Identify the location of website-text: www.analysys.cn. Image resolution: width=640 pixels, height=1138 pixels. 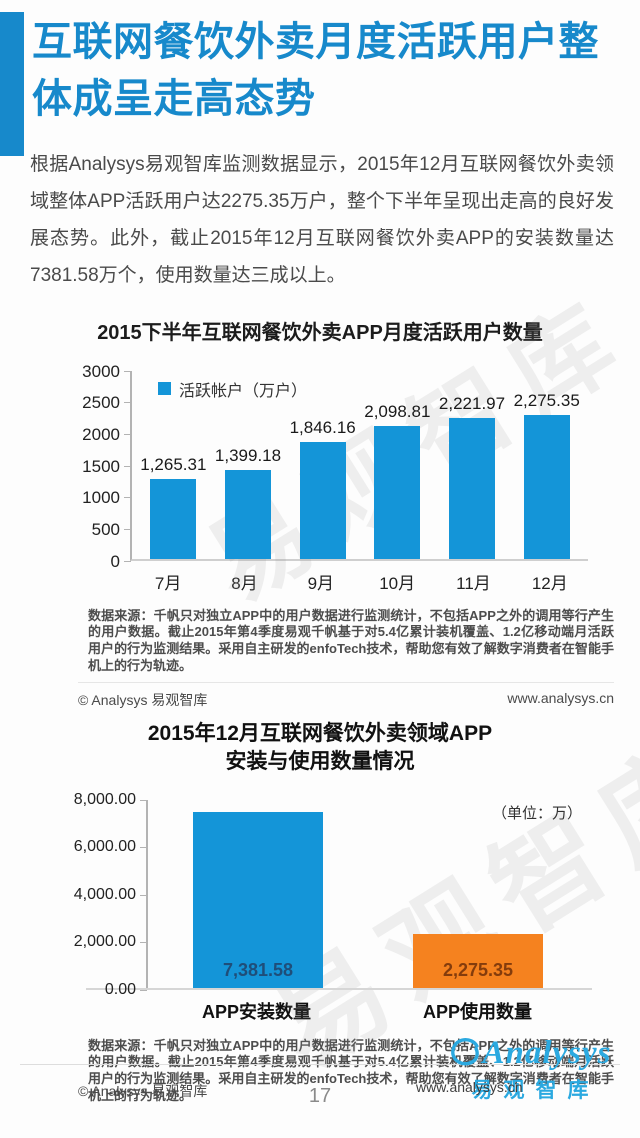
(560, 698).